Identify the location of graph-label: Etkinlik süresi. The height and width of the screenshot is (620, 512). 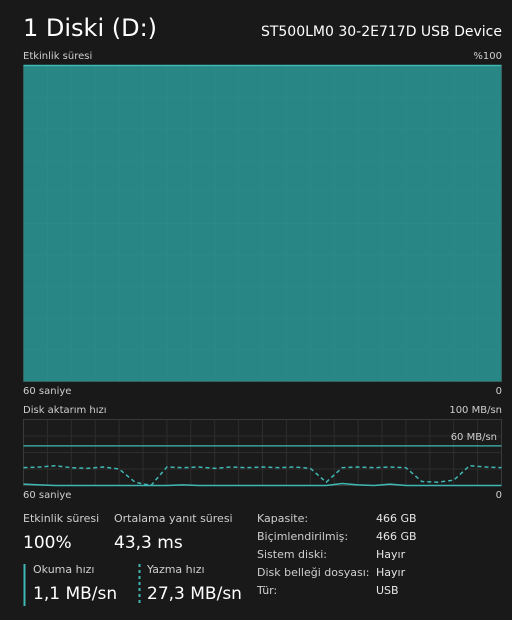
(57, 56).